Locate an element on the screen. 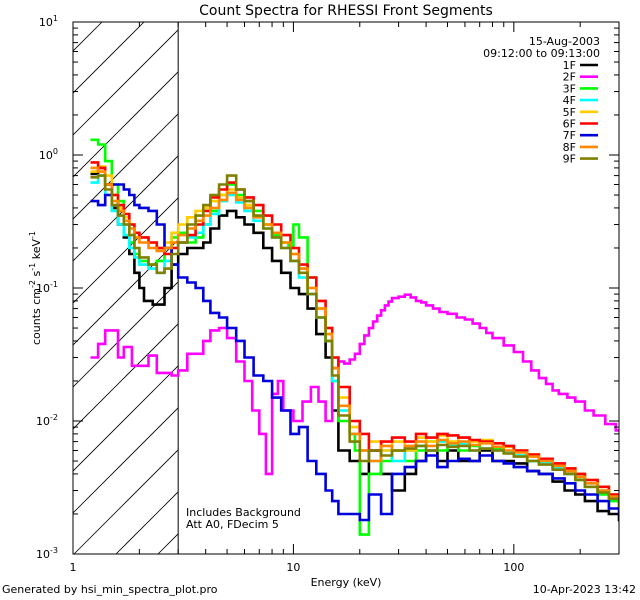 This screenshot has height=600, width=640. chart-title: Count Spectra for RHESSI Front Segments is located at coordinates (346, 11).